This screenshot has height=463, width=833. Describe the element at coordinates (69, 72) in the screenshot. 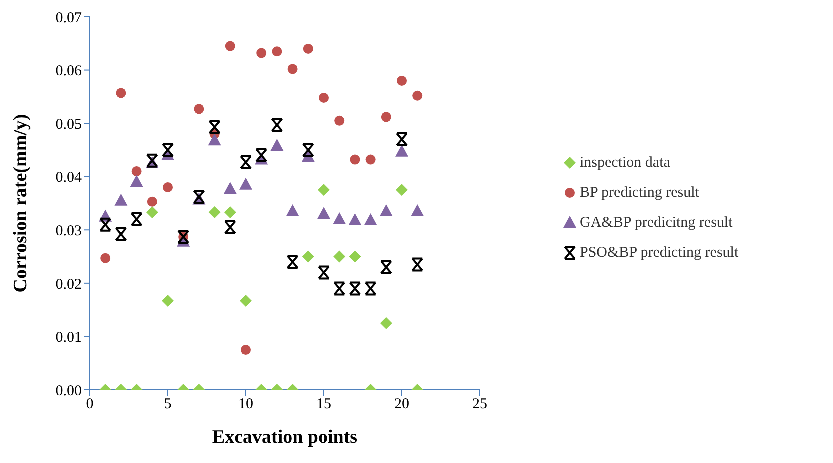

I see `y-tick-label: 0.06` at that location.